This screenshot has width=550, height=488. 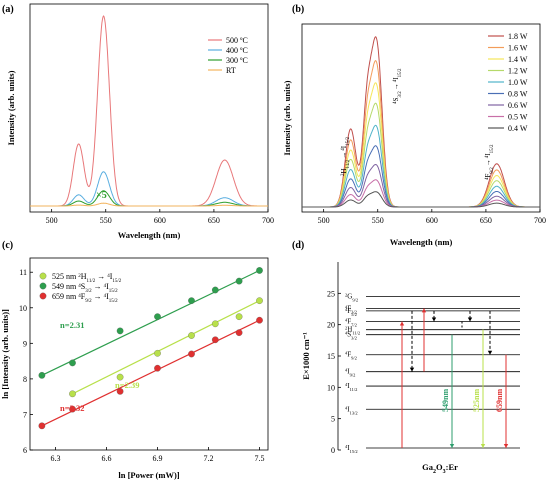 I want to click on plot-c-fits, so click(x=150, y=348).